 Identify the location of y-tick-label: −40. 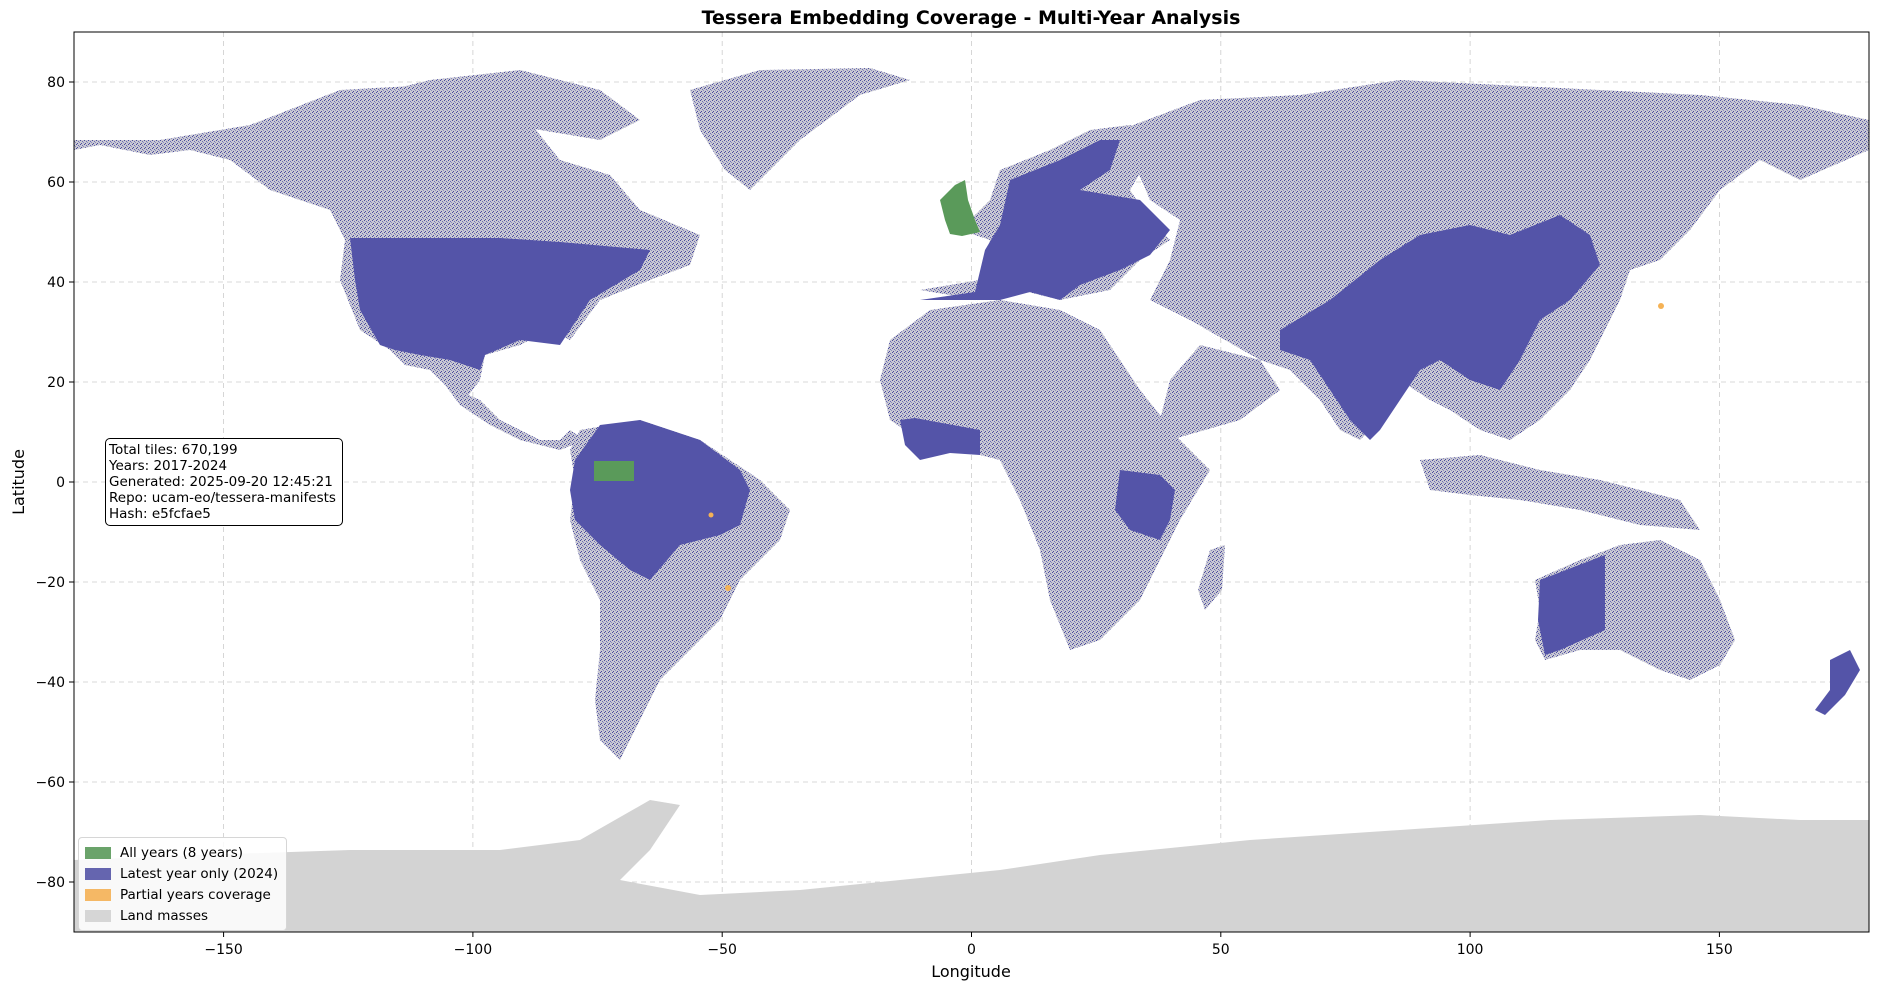
(50, 683).